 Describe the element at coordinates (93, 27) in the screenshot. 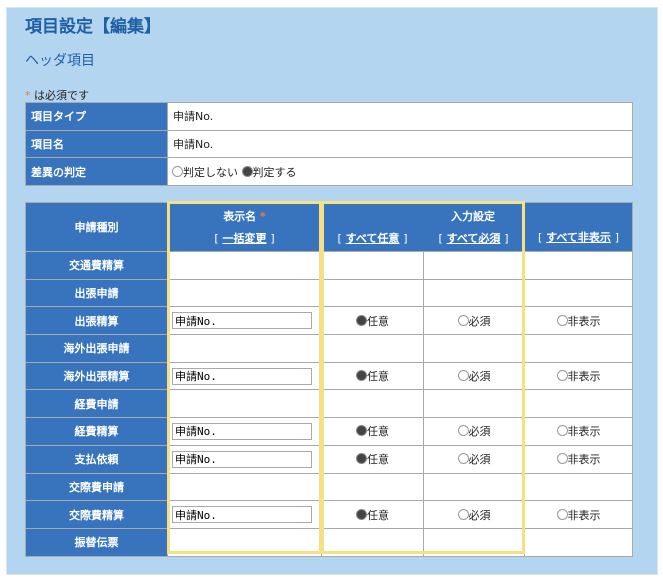

I see `page-title: 項目設定【編集】` at that location.